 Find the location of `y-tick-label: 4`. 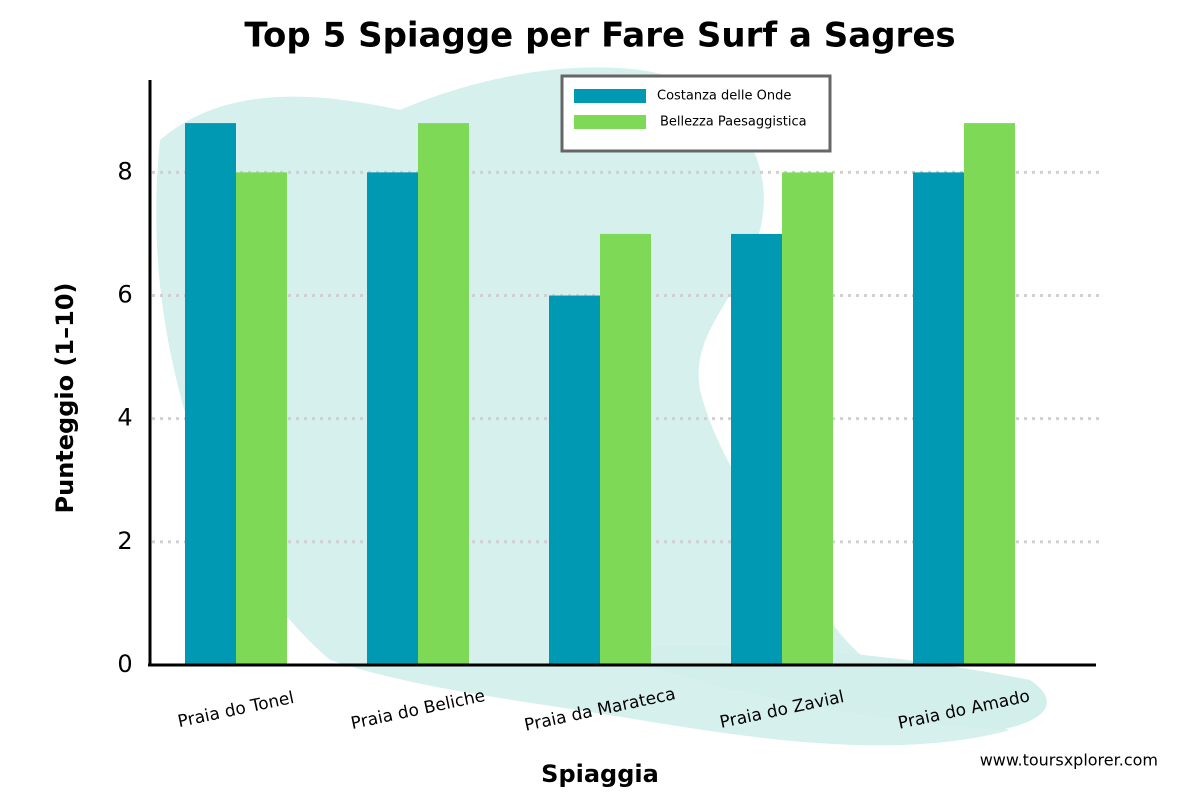

y-tick-label: 4 is located at coordinates (124, 418).